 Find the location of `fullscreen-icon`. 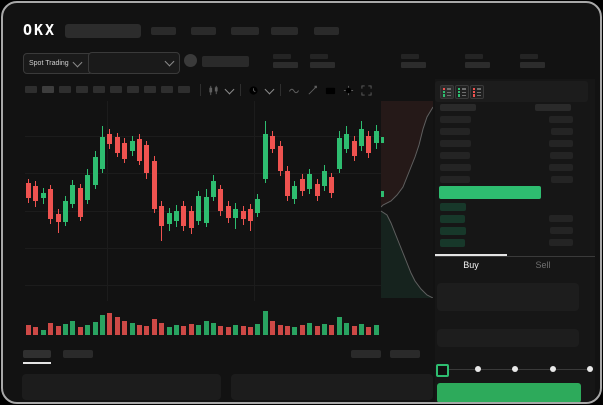

fullscreen-icon is located at coordinates (366, 90).